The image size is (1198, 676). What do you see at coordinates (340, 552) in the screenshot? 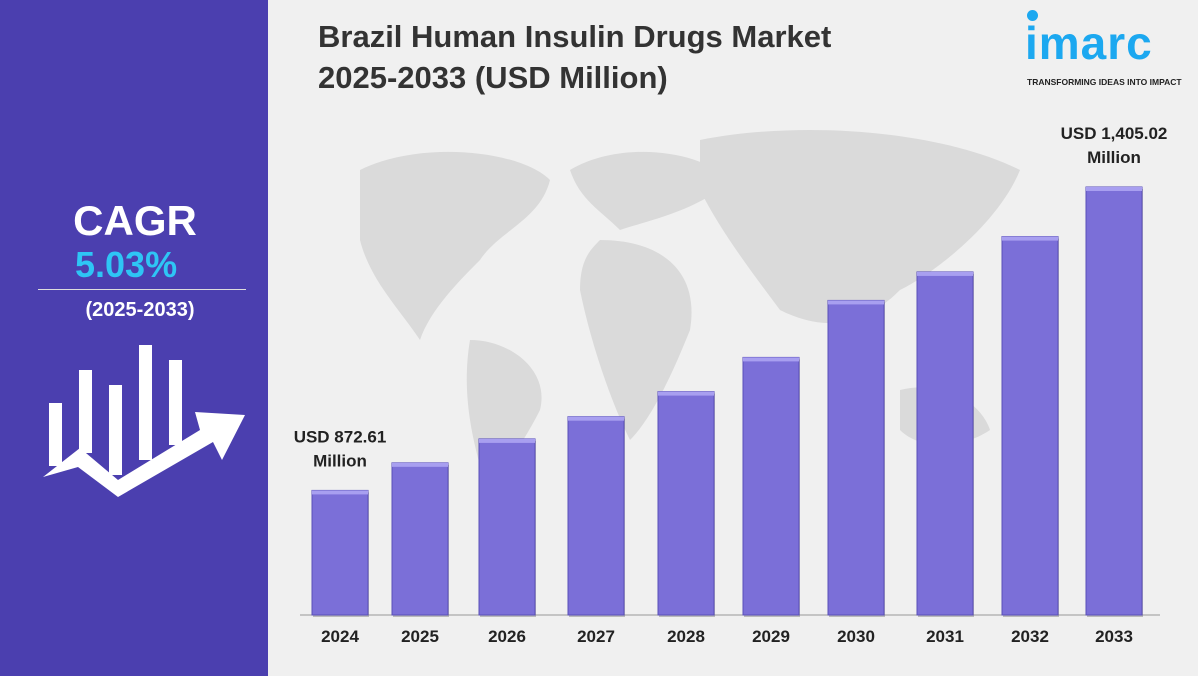
I see `bar-2024` at bounding box center [340, 552].